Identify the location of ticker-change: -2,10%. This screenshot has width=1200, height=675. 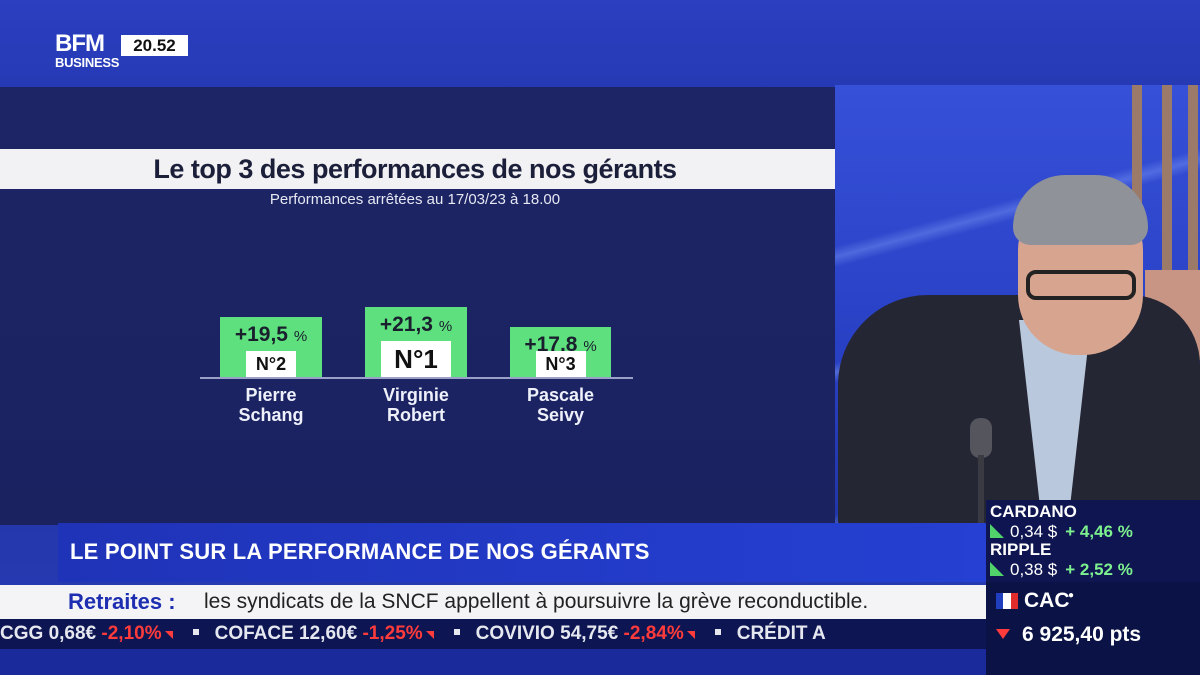
(131, 633).